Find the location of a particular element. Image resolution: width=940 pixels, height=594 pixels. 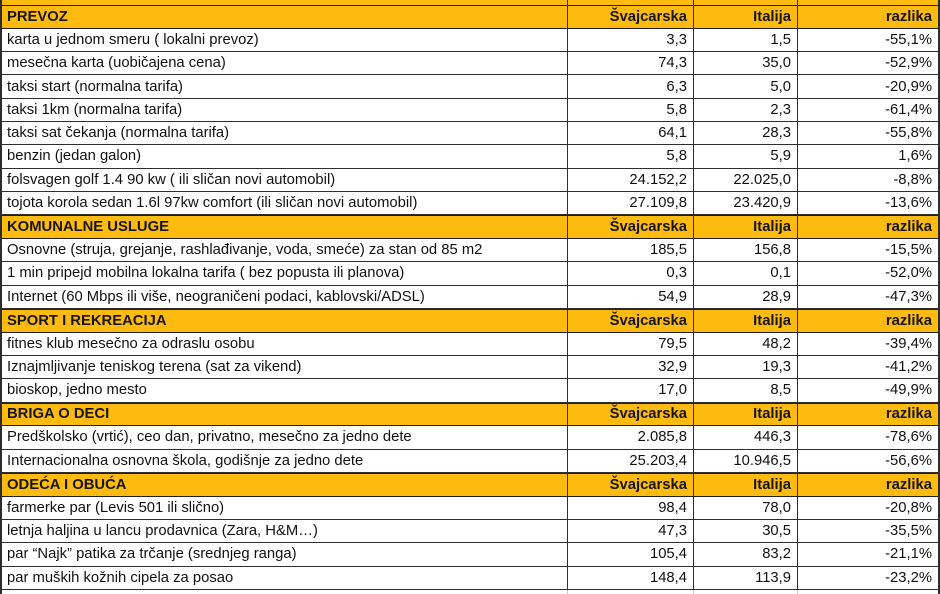

value-razlika-cell: -52,0% is located at coordinates (867, 273).